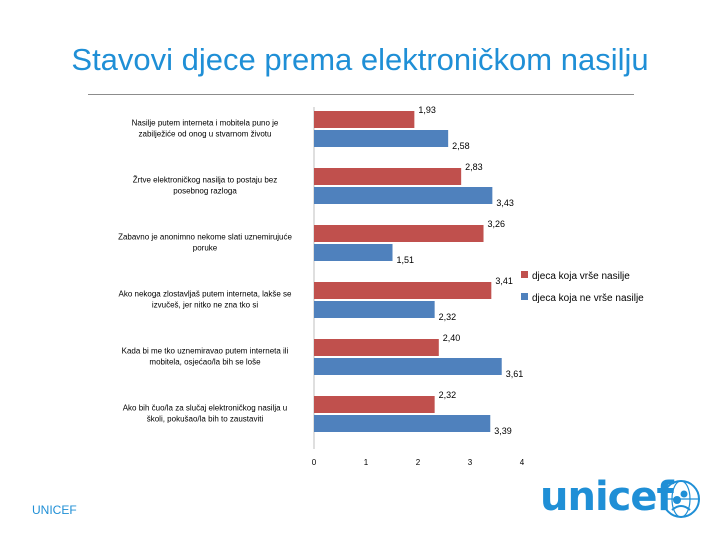 The image size is (720, 540). Describe the element at coordinates (515, 374) in the screenshot. I see `data-label: 3,61` at that location.